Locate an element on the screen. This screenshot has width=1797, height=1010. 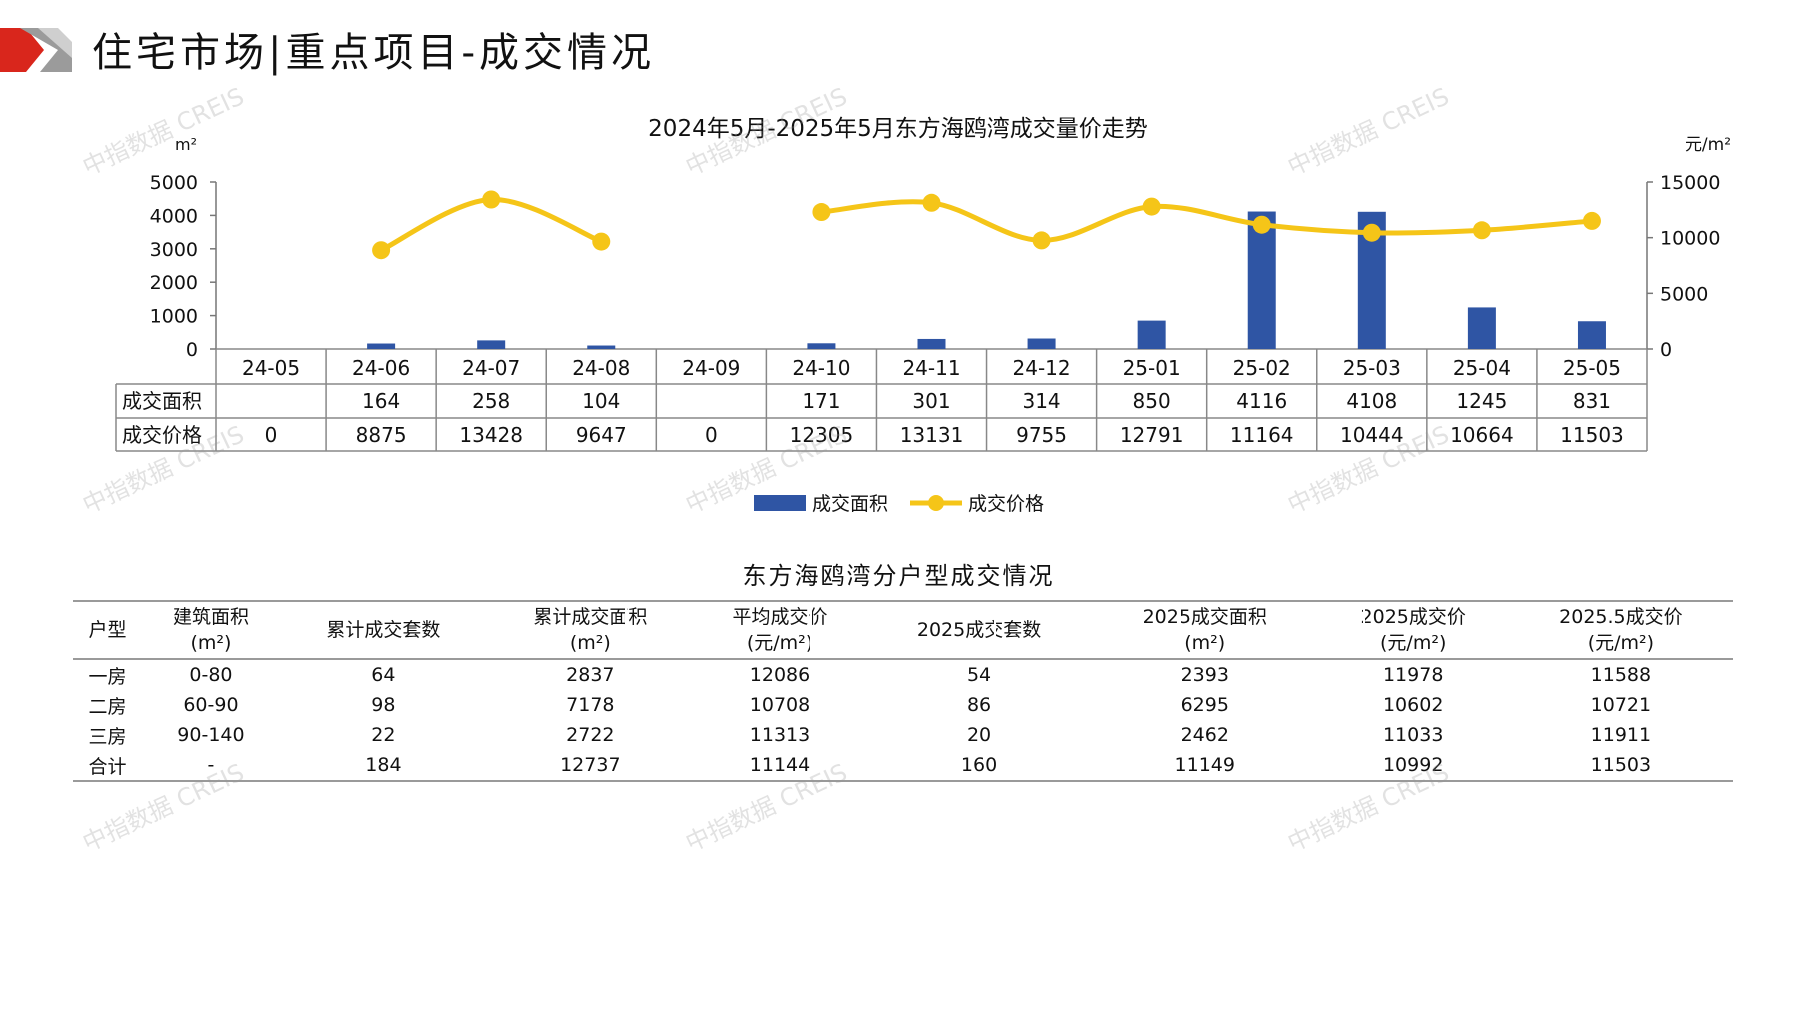
table-row: 二房 60-90 98 7178 10708 86 6295 10602 10721 is located at coordinates (903, 705).